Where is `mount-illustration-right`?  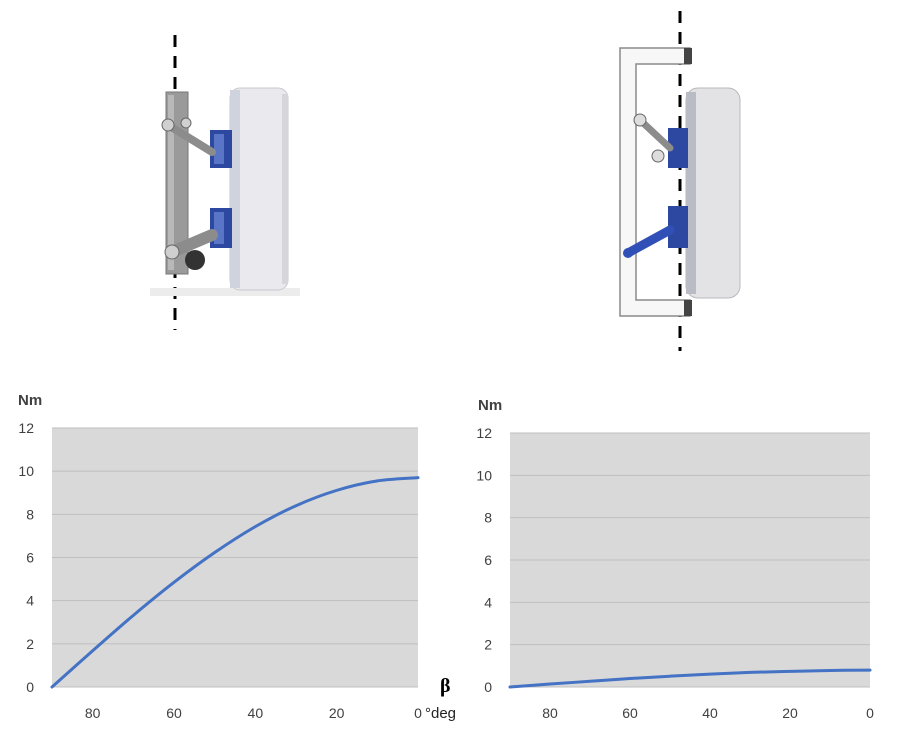
mount-illustration-right is located at coordinates (680, 181).